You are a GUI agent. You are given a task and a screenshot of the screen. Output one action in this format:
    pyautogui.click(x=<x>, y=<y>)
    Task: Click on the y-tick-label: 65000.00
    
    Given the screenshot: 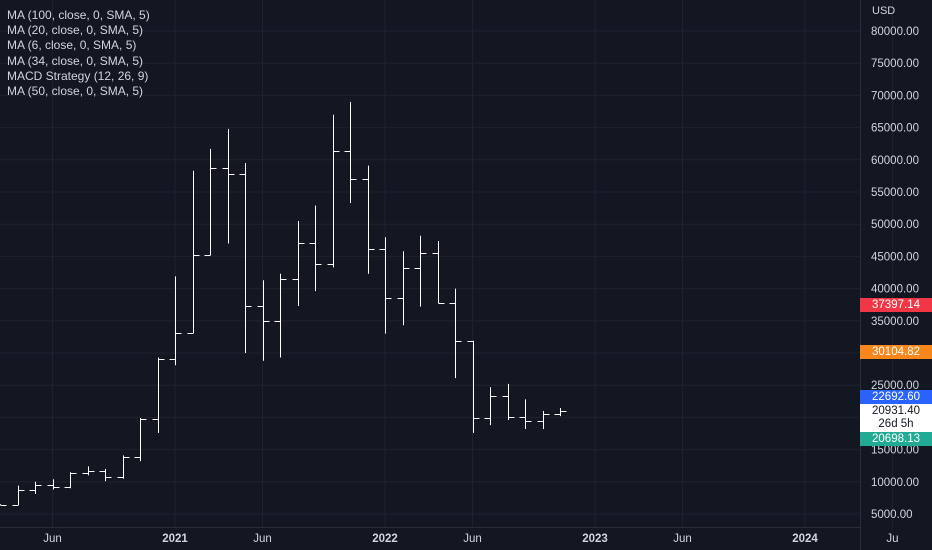 What is the action you would take?
    pyautogui.click(x=895, y=129)
    